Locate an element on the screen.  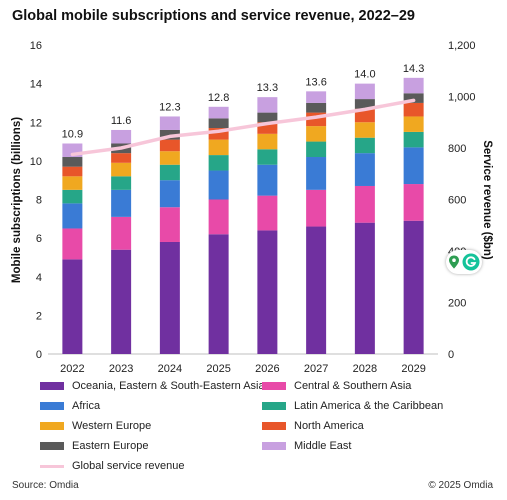
x-tick-label: 2027 is located at coordinates (316, 369).